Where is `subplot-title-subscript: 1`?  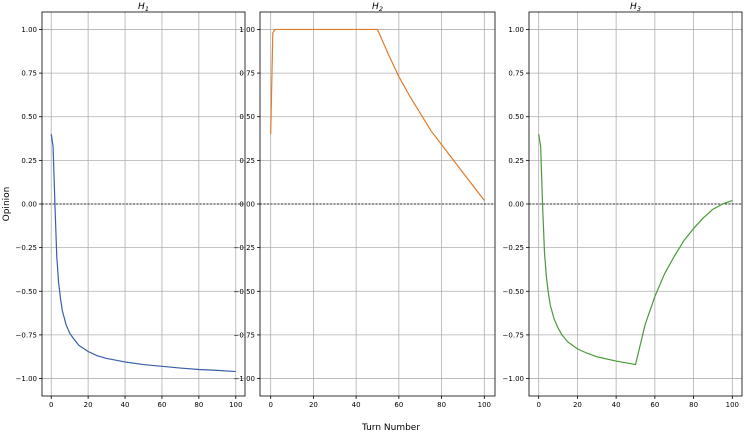 subplot-title-subscript: 1 is located at coordinates (147, 9).